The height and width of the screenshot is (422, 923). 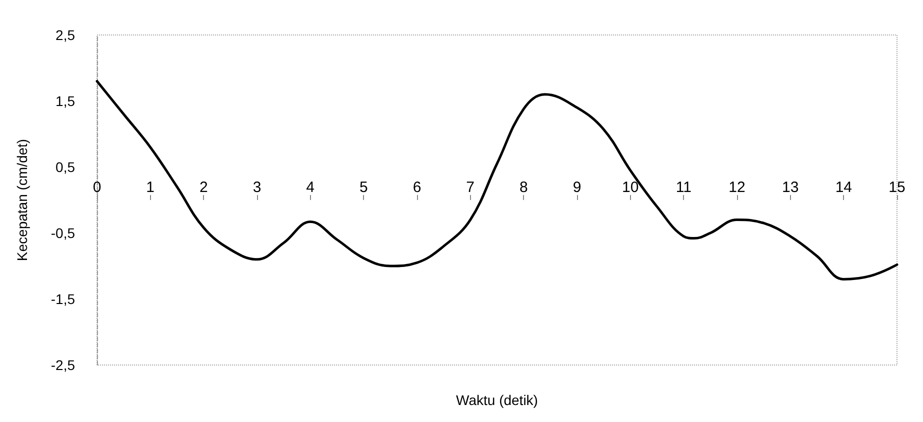 What do you see at coordinates (97, 187) in the screenshot?
I see `x-tick-label: 0` at bounding box center [97, 187].